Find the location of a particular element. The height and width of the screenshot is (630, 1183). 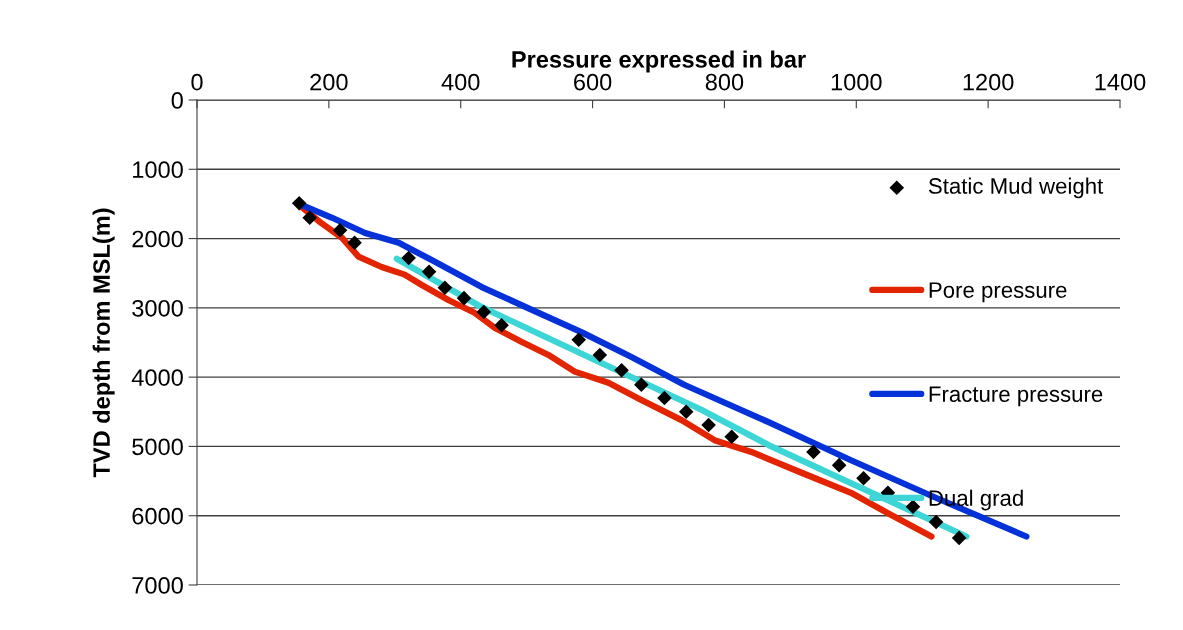

y-tick-label: 4000 is located at coordinates (157, 377).